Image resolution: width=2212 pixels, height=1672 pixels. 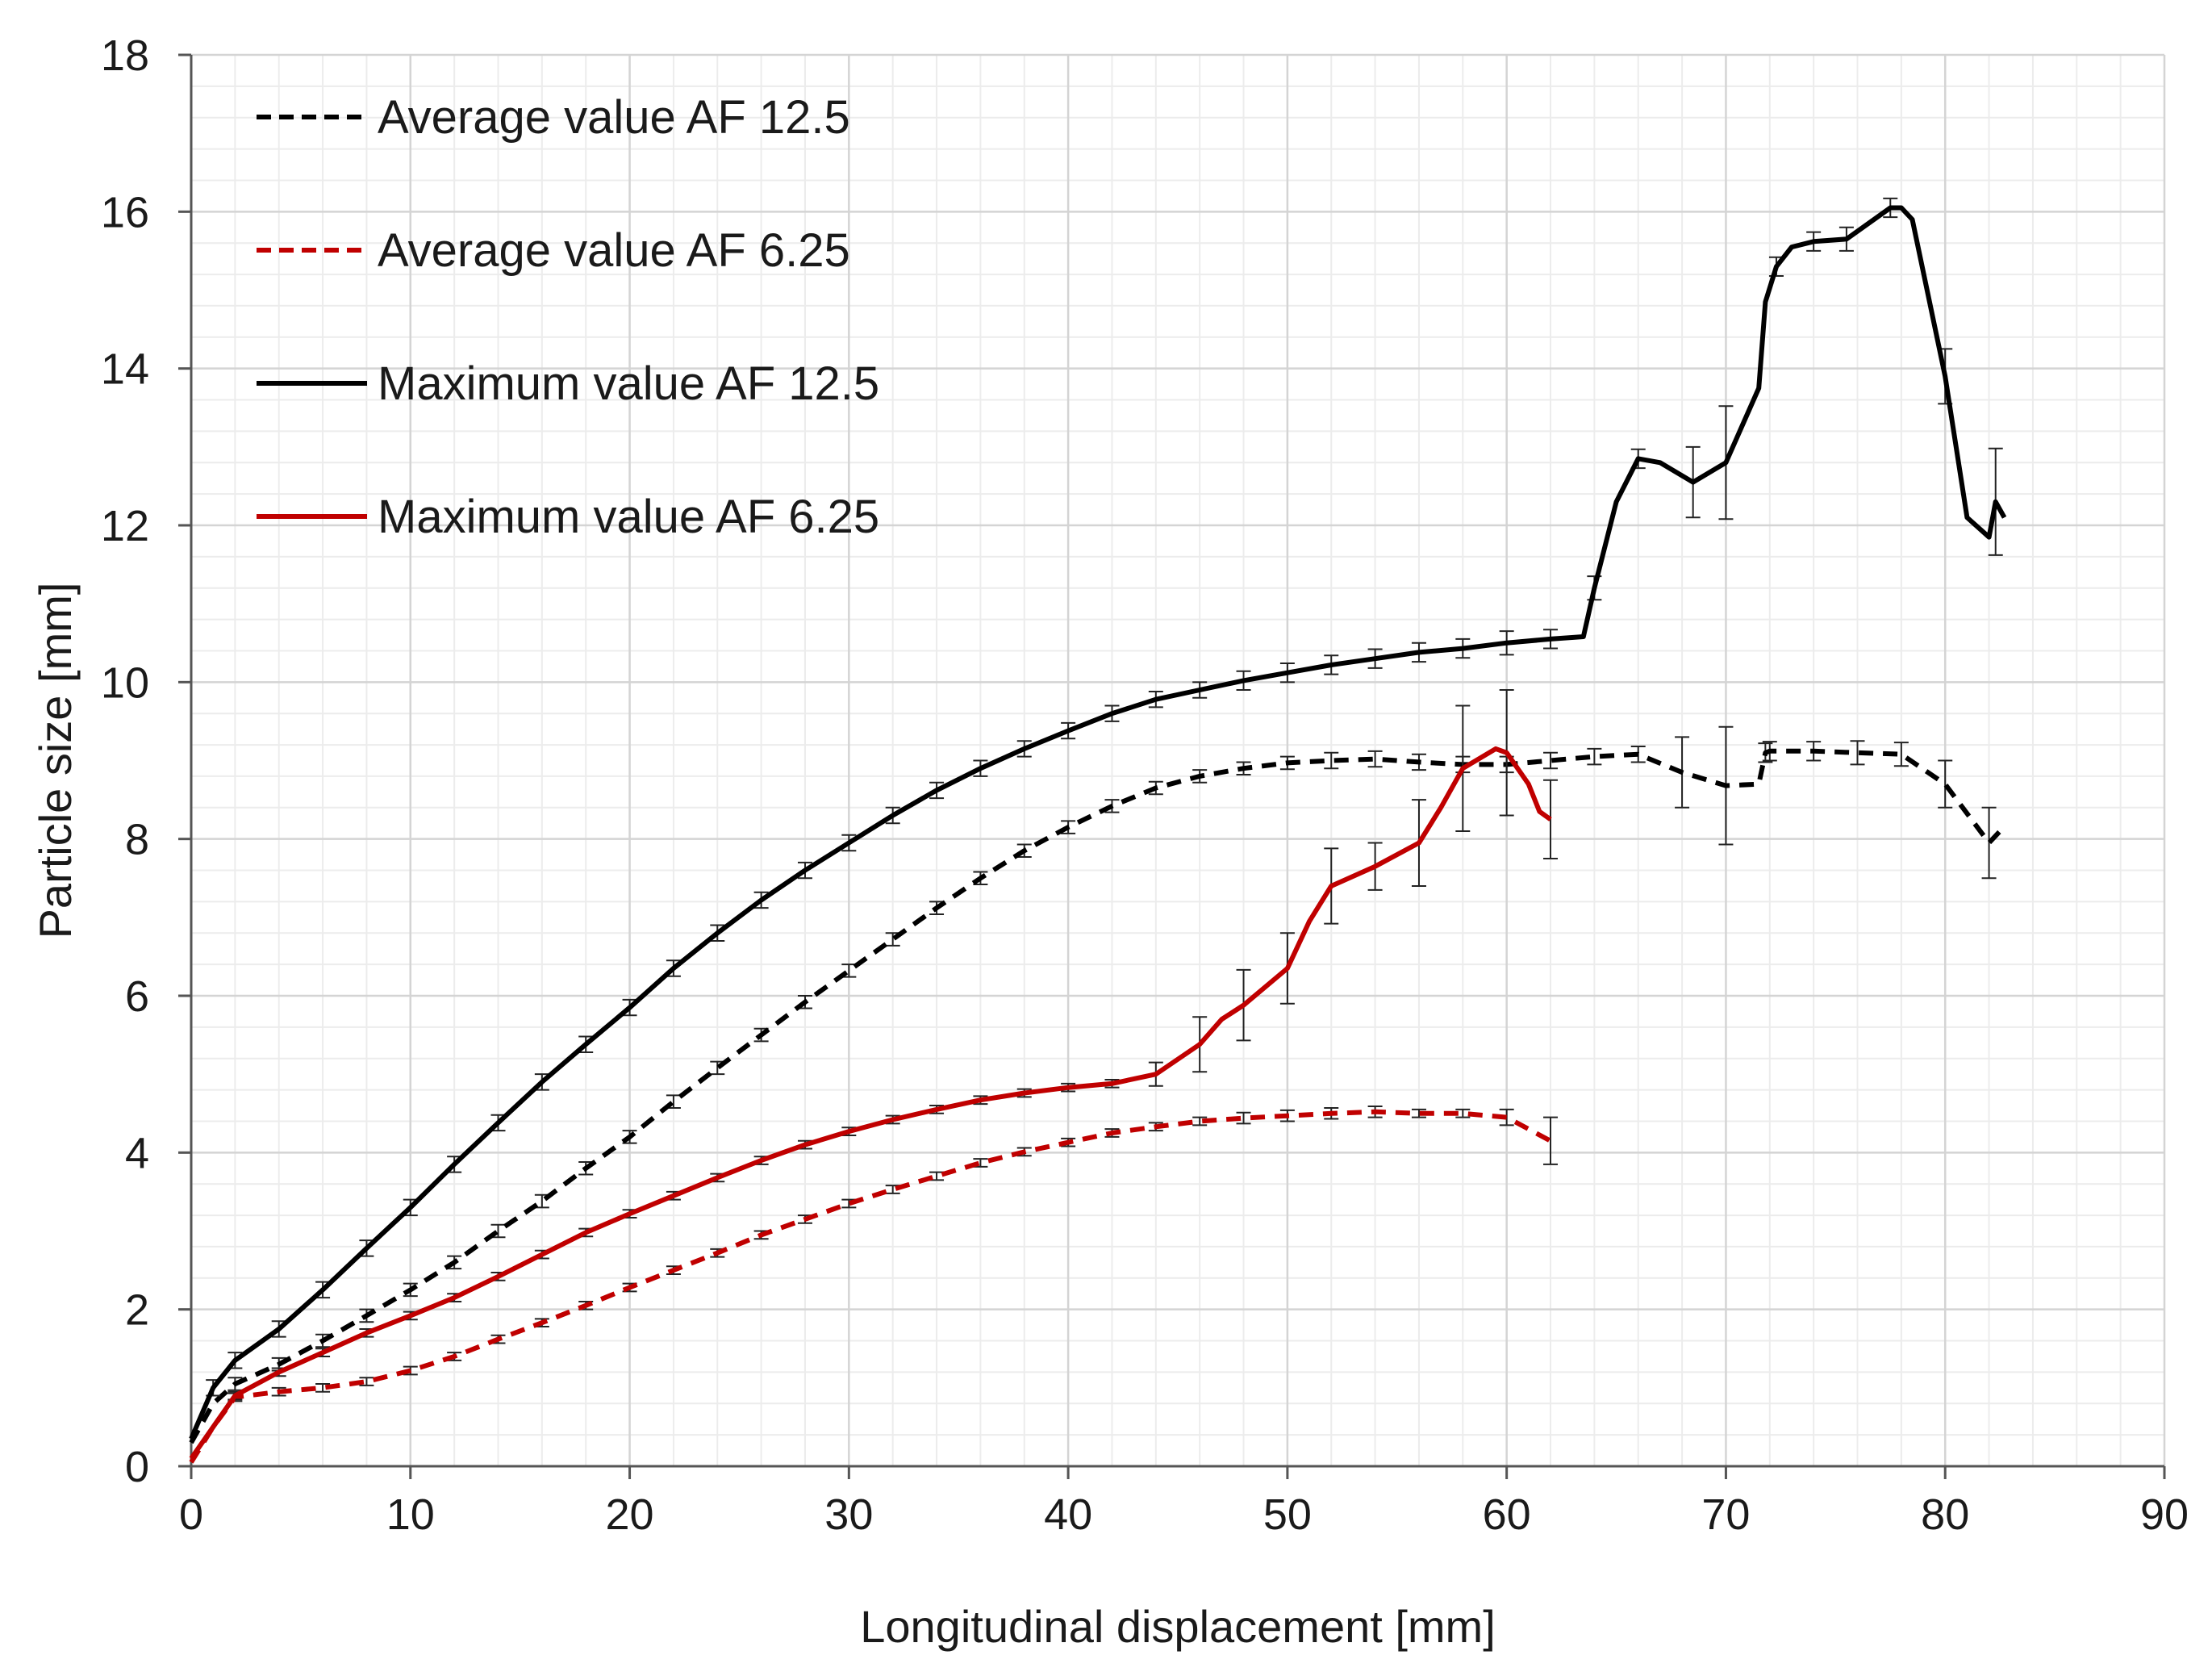 What do you see at coordinates (137, 996) in the screenshot?
I see `y-tick-label: 6` at bounding box center [137, 996].